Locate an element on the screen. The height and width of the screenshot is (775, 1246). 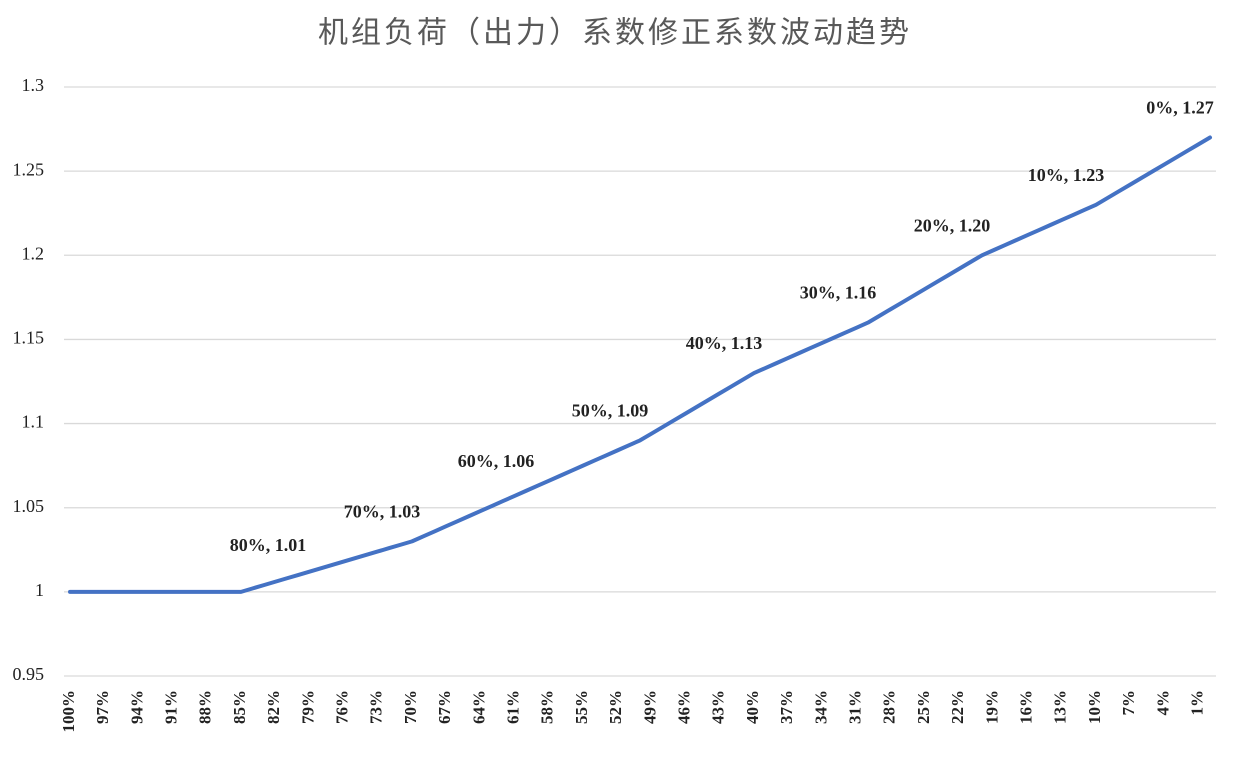
data-label: 40%, 1.13 is located at coordinates (724, 343).